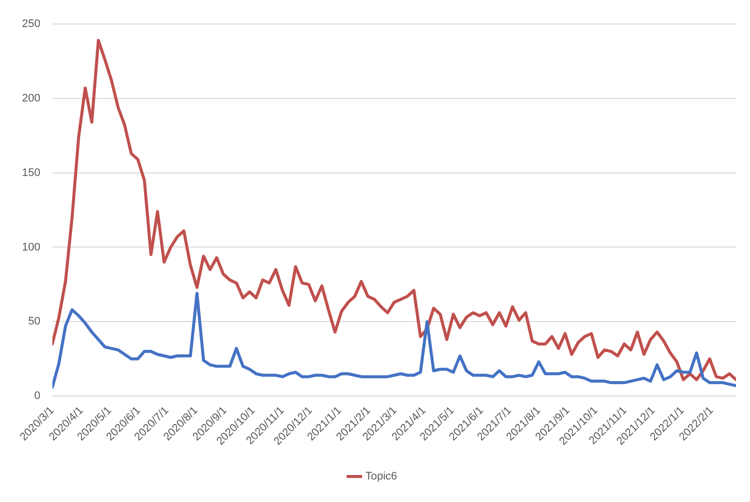 This screenshot has height=502, width=750. What do you see at coordinates (31, 172) in the screenshot?
I see `y-tick-label: 150` at bounding box center [31, 172].